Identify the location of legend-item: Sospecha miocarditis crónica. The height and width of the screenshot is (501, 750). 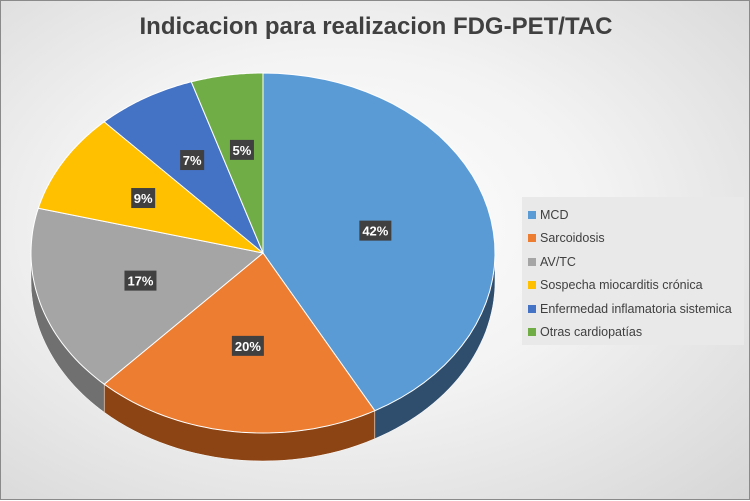
(633, 286).